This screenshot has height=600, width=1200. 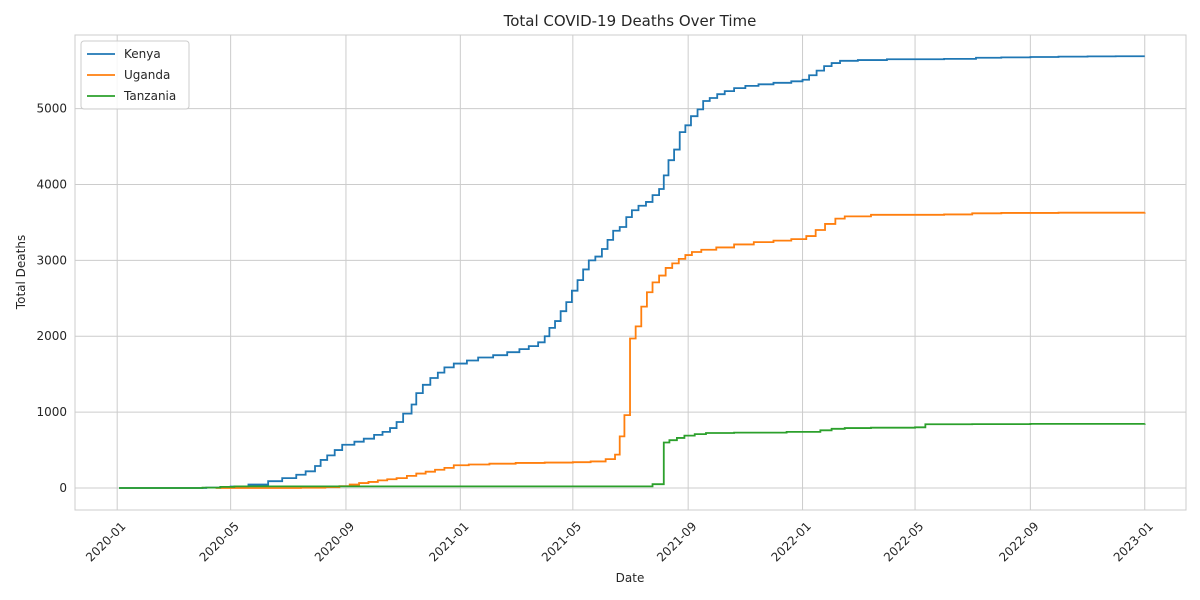 What do you see at coordinates (51, 109) in the screenshot?
I see `y-tick-label: 5000` at bounding box center [51, 109].